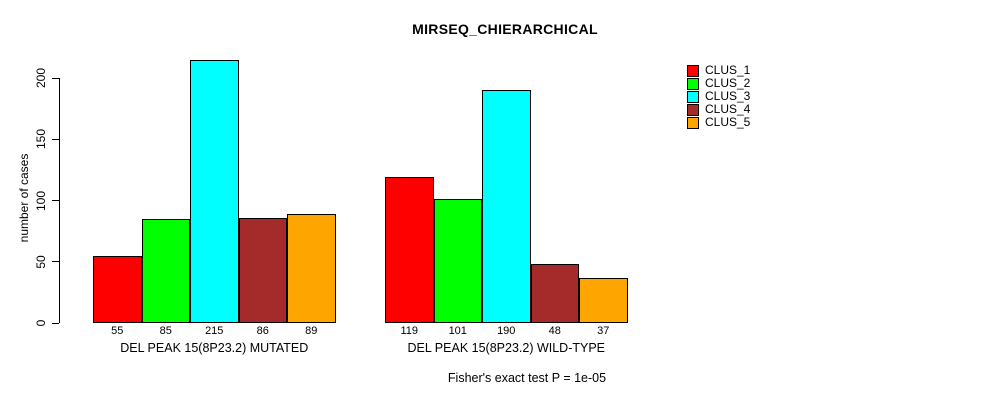 This screenshot has width=990, height=400. Describe the element at coordinates (214, 331) in the screenshot. I see `bar-value-label: 215` at that location.